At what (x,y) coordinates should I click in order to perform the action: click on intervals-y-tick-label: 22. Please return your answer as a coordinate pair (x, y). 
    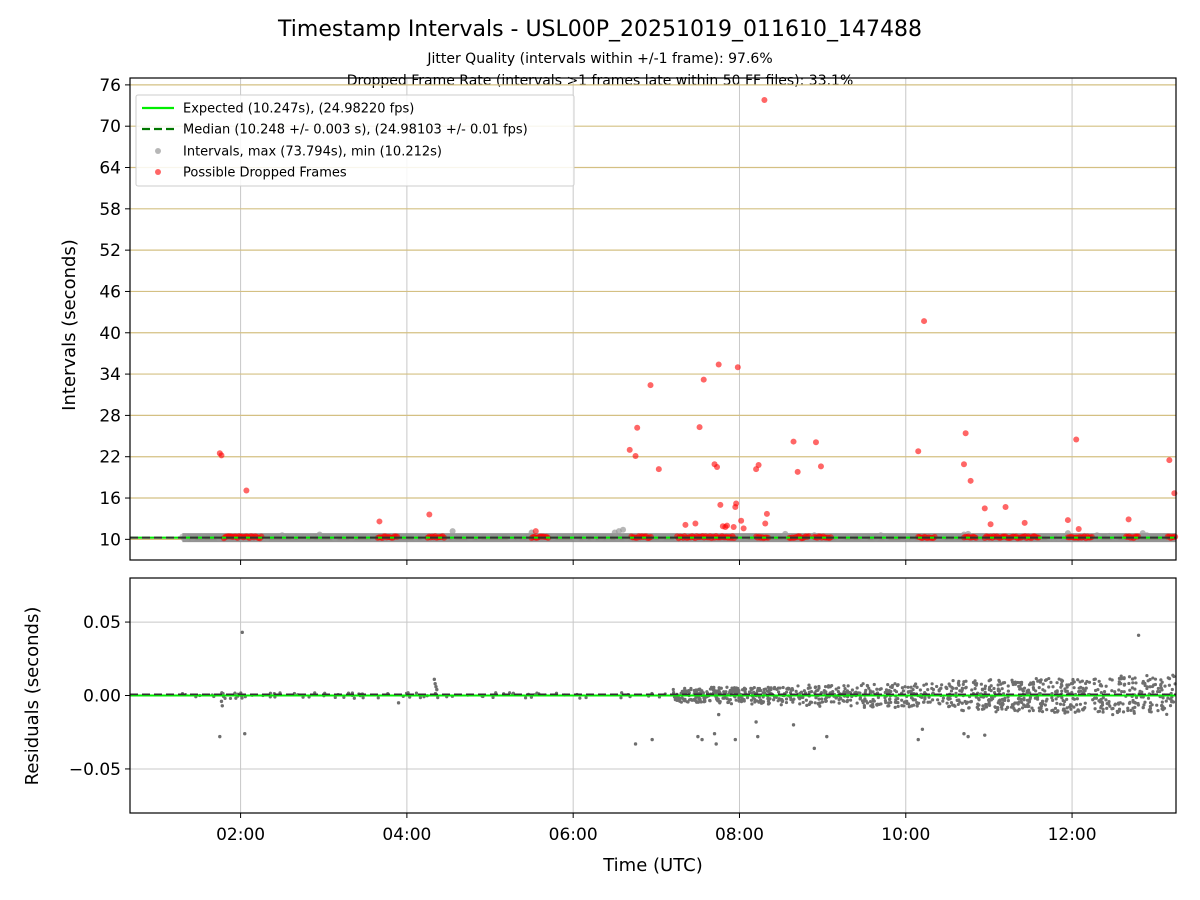
    Looking at the image, I should click on (110, 458).